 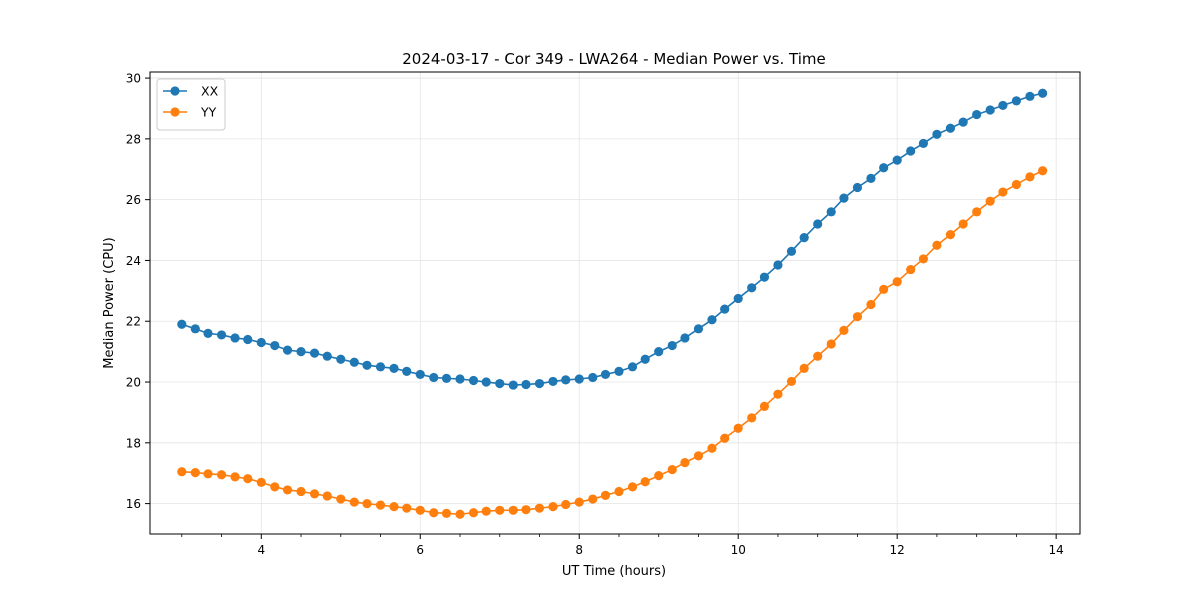 What do you see at coordinates (1056, 550) in the screenshot?
I see `x-tick-label: 14` at bounding box center [1056, 550].